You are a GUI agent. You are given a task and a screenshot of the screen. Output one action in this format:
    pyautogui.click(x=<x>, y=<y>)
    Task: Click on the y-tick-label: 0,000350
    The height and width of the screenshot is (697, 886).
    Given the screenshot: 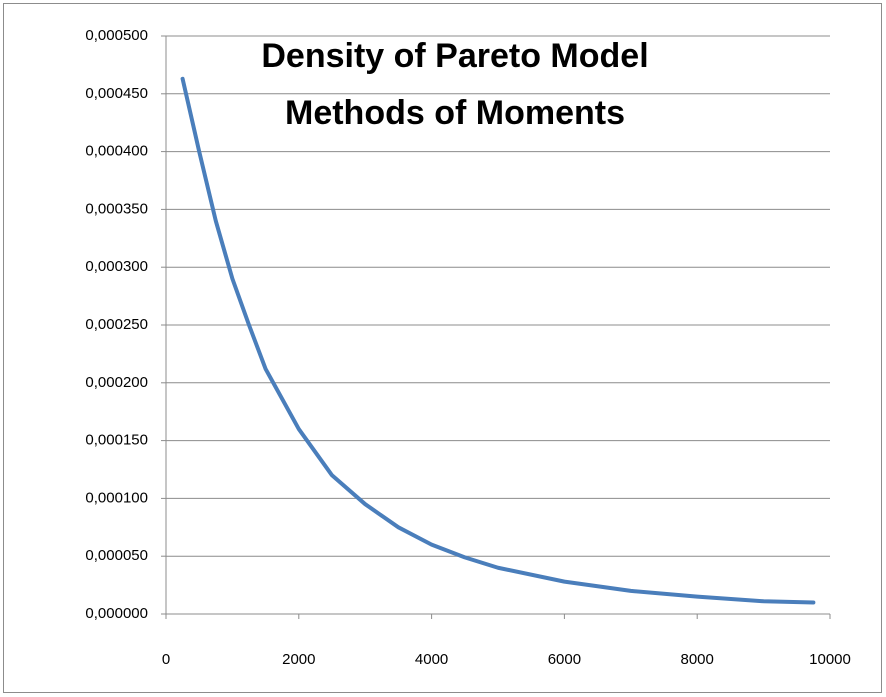 What is the action you would take?
    pyautogui.click(x=116, y=208)
    